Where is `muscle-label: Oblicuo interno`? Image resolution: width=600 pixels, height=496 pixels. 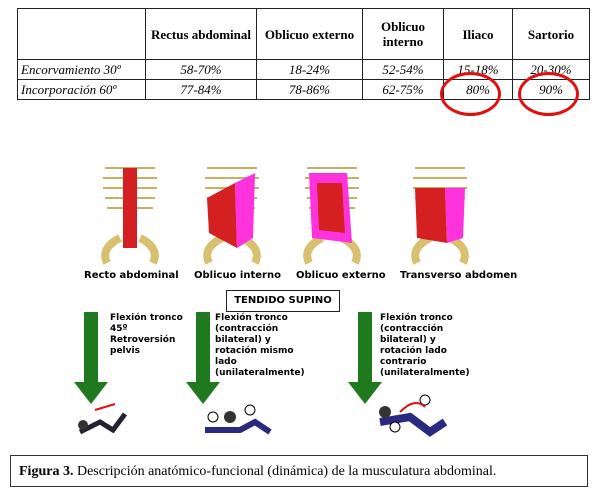
muscle-label: Oblicuo interno is located at coordinates (237, 275).